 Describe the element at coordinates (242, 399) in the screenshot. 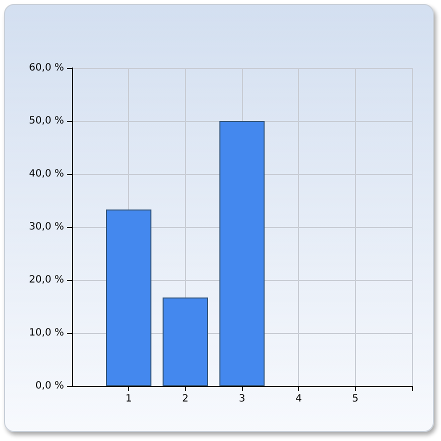

I see `x-tick-label: 3` at that location.